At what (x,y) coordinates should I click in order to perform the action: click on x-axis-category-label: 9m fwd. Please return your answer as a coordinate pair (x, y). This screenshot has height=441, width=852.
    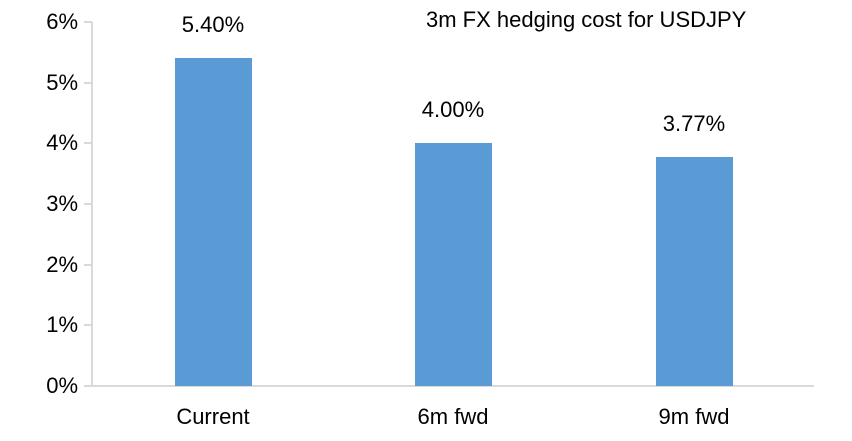
    Looking at the image, I should click on (694, 416).